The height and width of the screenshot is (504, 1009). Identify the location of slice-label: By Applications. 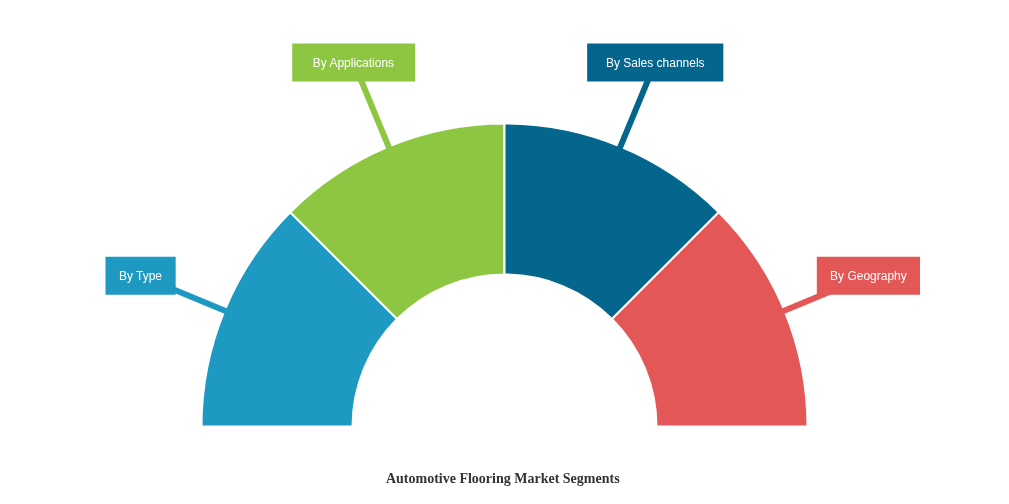
(353, 62).